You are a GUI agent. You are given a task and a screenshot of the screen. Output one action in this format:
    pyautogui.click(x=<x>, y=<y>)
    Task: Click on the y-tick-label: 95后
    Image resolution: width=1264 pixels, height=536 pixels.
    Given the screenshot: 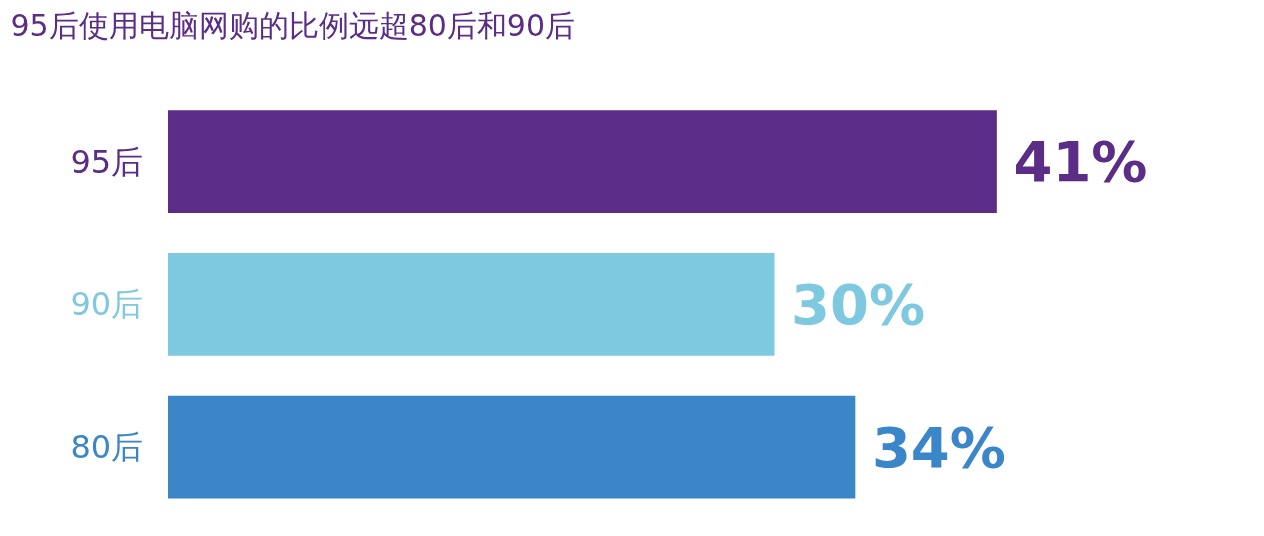 What is the action you would take?
    pyautogui.click(x=107, y=161)
    